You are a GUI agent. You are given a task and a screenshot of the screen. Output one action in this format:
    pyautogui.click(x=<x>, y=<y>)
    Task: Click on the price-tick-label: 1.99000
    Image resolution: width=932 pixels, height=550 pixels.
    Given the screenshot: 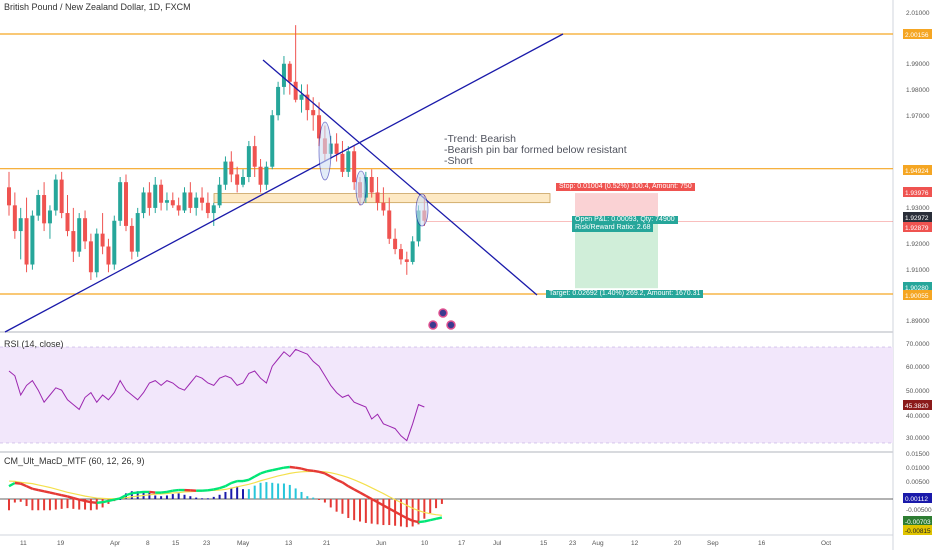 What is the action you would take?
    pyautogui.click(x=918, y=64)
    